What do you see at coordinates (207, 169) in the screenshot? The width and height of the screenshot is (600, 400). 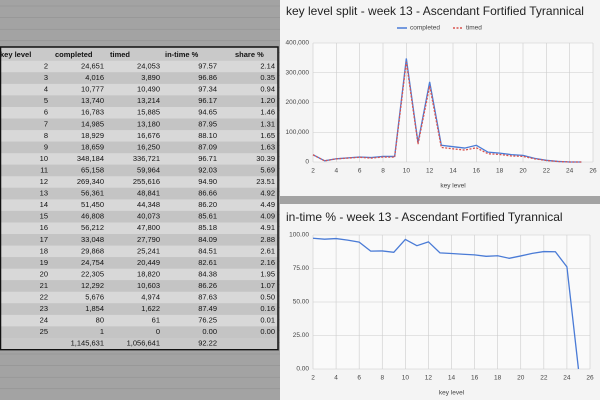 I see `table-cell: 92.03` at bounding box center [207, 169].